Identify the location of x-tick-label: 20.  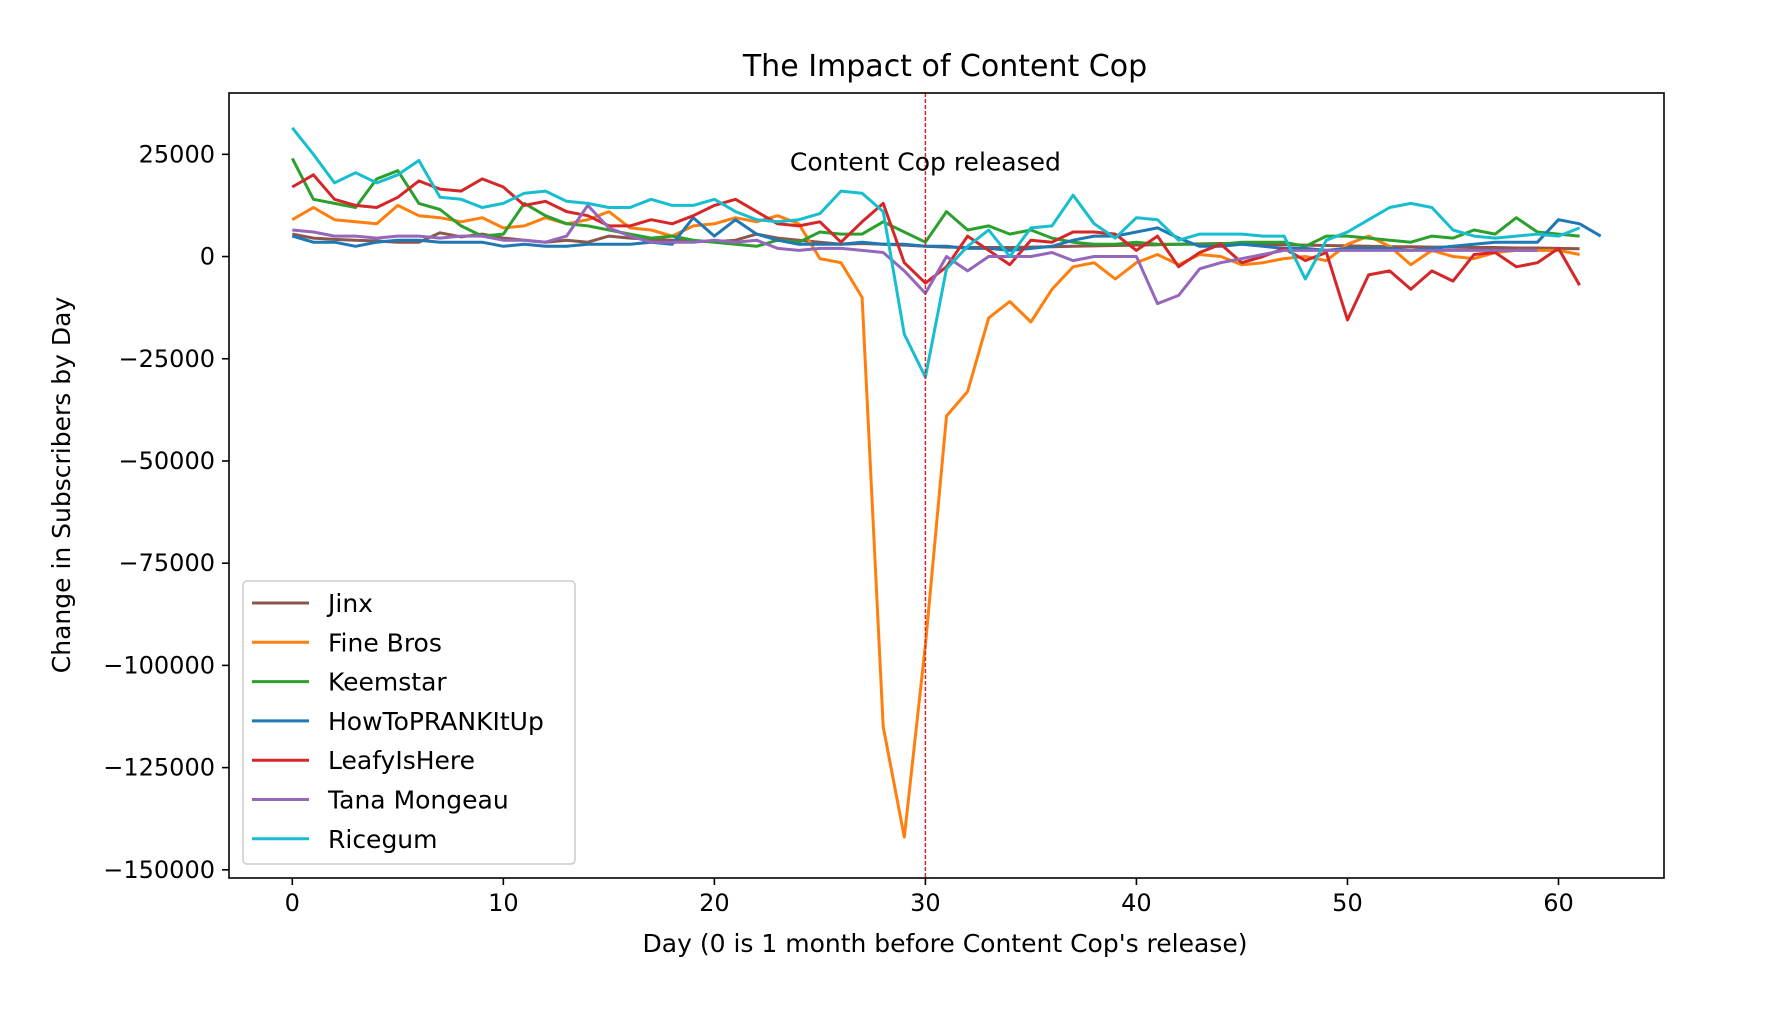
(714, 903).